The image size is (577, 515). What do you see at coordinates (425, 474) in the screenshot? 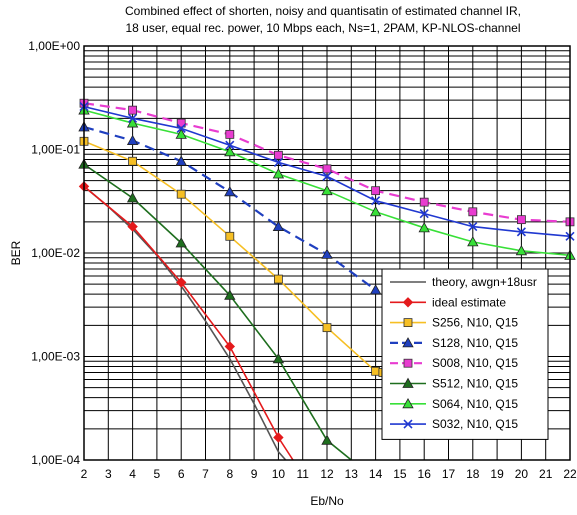
I see `x-tick-label: 16` at bounding box center [425, 474].